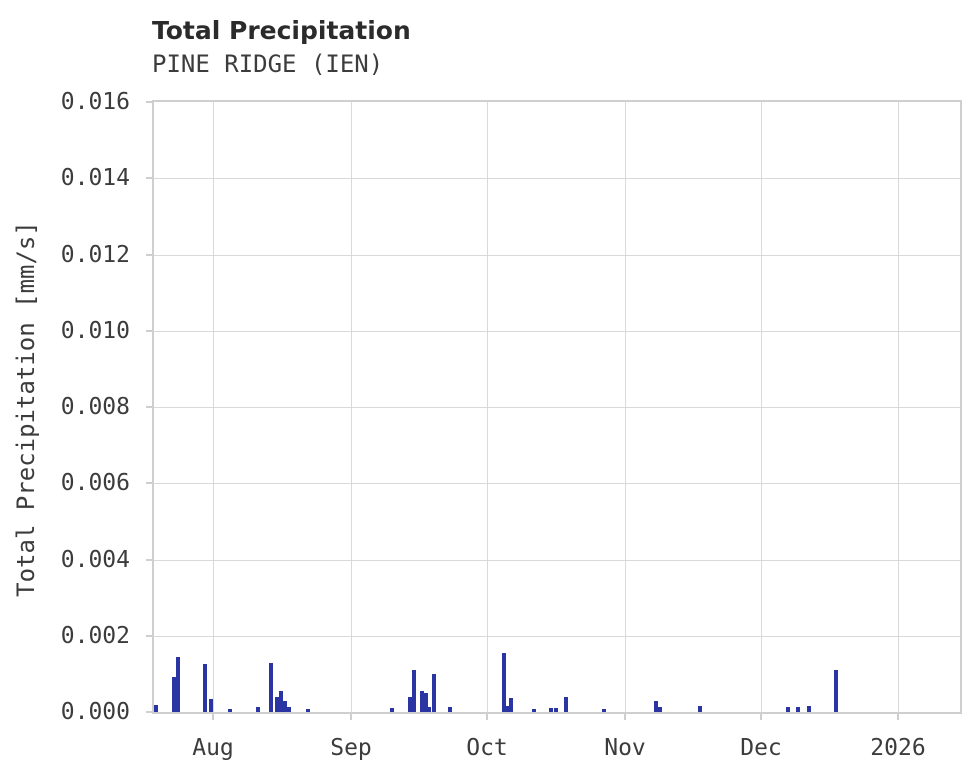  I want to click on y-tick-label: 0.002, so click(95, 635).